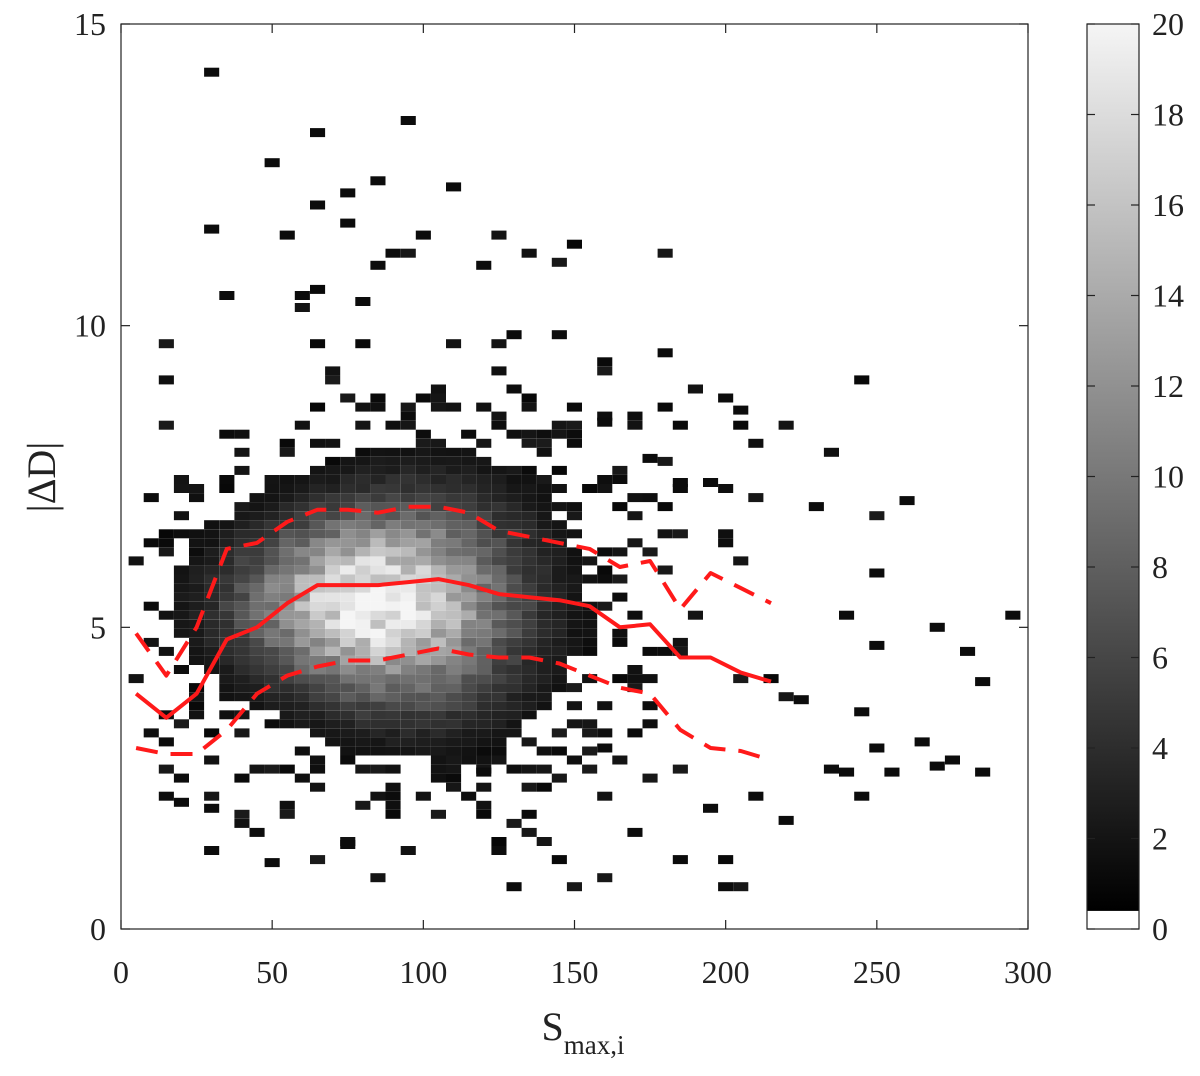  What do you see at coordinates (41, 477) in the screenshot?
I see `y-axis-label: |ΔD|` at bounding box center [41, 477].